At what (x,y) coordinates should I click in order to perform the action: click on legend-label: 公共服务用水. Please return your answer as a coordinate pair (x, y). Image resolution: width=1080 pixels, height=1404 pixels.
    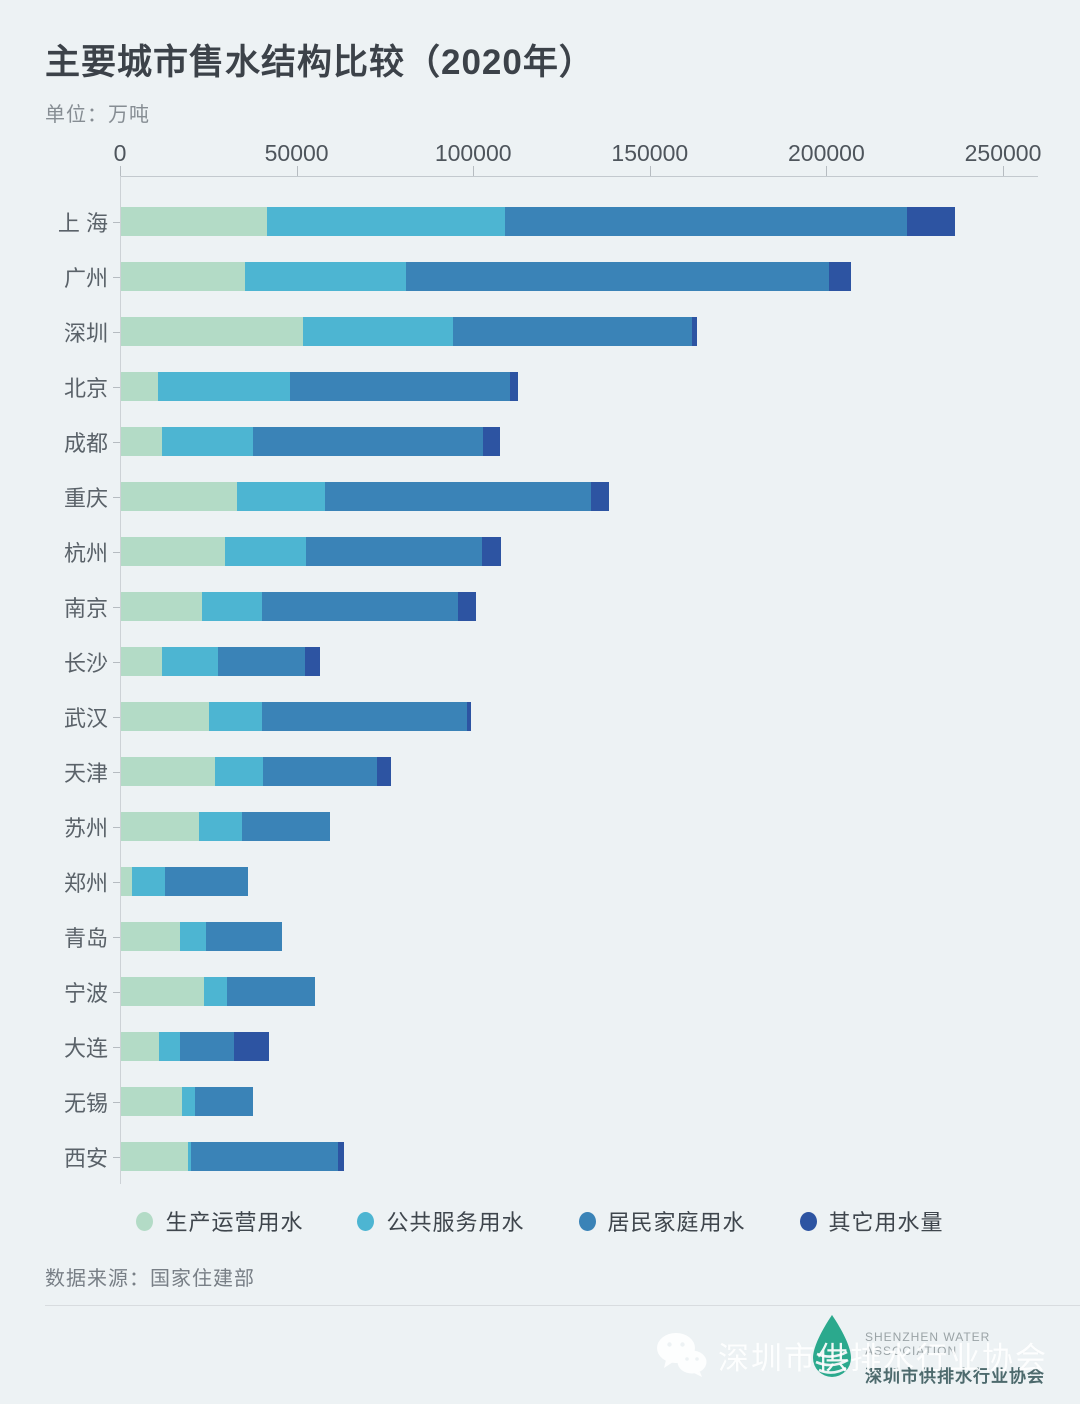
    Looking at the image, I should click on (455, 1222).